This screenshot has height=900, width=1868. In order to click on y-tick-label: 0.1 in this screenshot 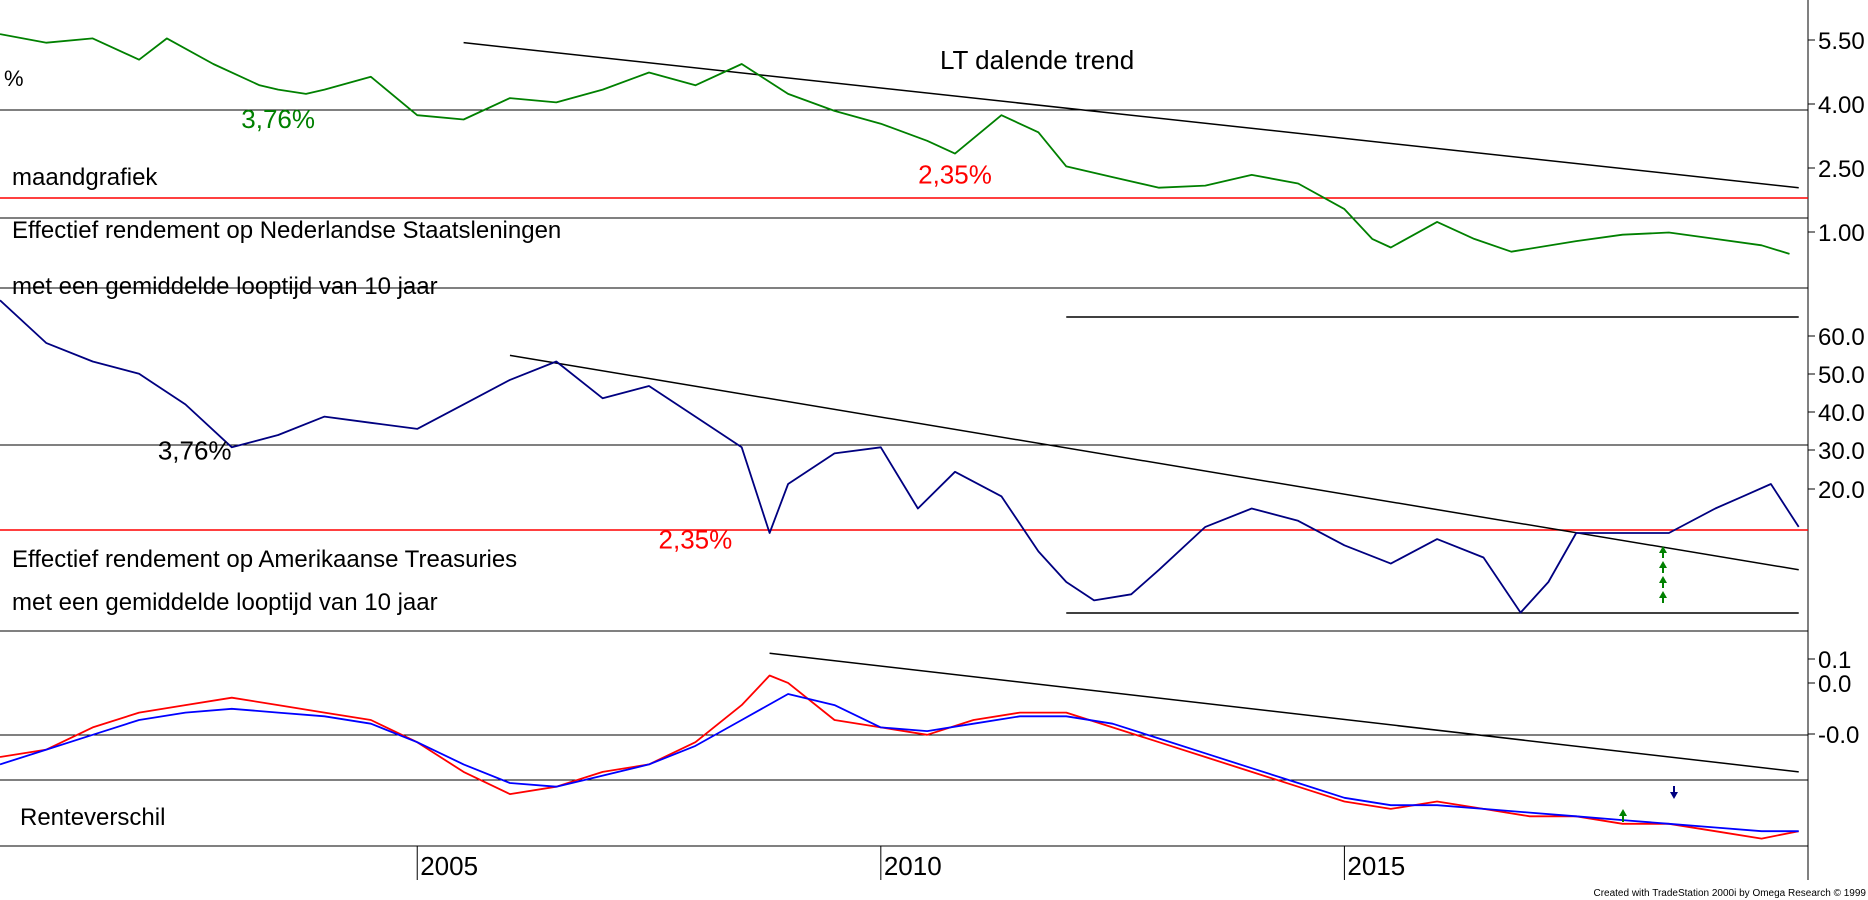, I will do `click(1834, 660)`.